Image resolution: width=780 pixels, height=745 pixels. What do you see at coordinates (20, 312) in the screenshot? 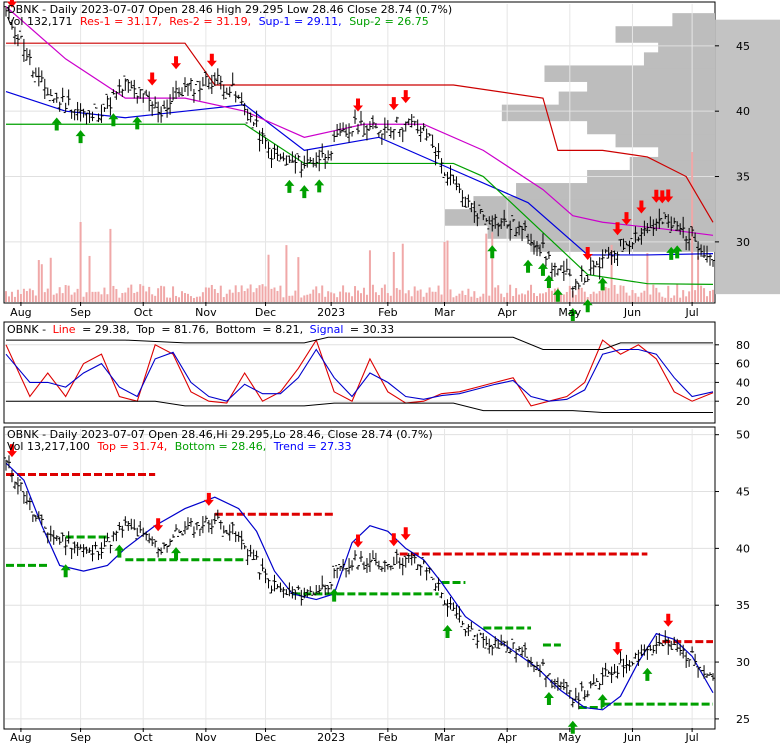
I see `price-xtick-label: Aug` at bounding box center [20, 312].